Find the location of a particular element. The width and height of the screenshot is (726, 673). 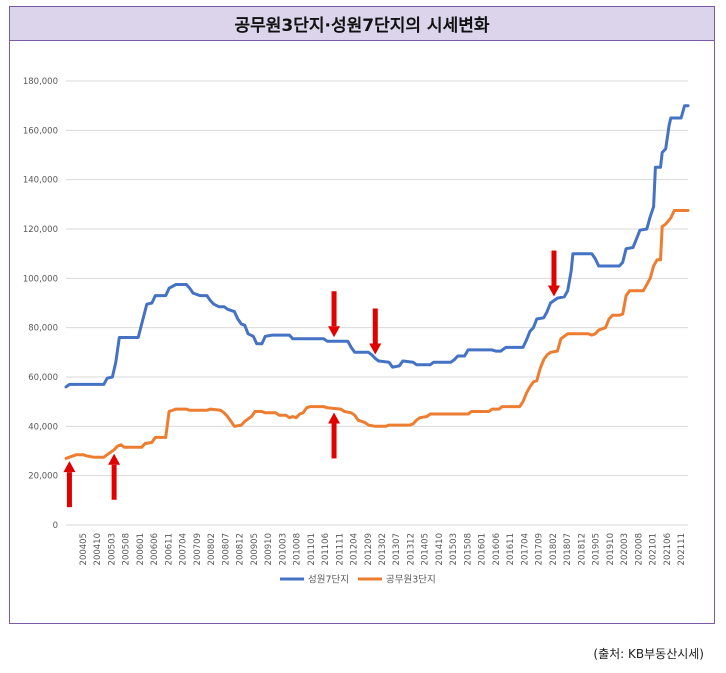

x-tick-label: 200405 is located at coordinates (84, 549).